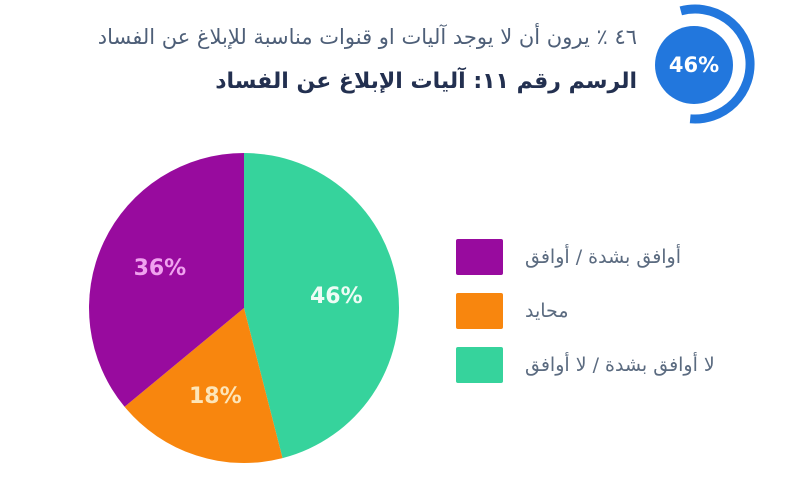 This screenshot has width=800, height=490. I want to click on pie-slice-label-46%: 46%, so click(336, 296).